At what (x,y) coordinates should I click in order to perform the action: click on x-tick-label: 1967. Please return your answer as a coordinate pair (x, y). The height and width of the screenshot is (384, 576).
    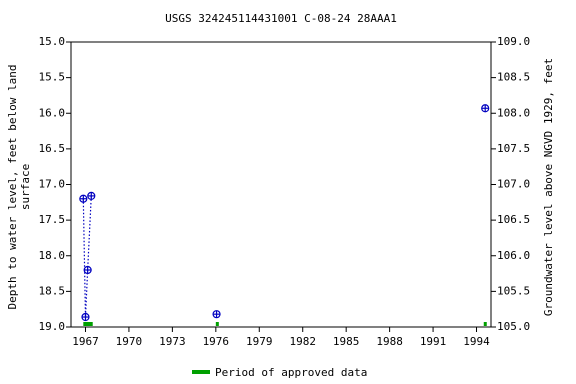
    Looking at the image, I should click on (85, 341).